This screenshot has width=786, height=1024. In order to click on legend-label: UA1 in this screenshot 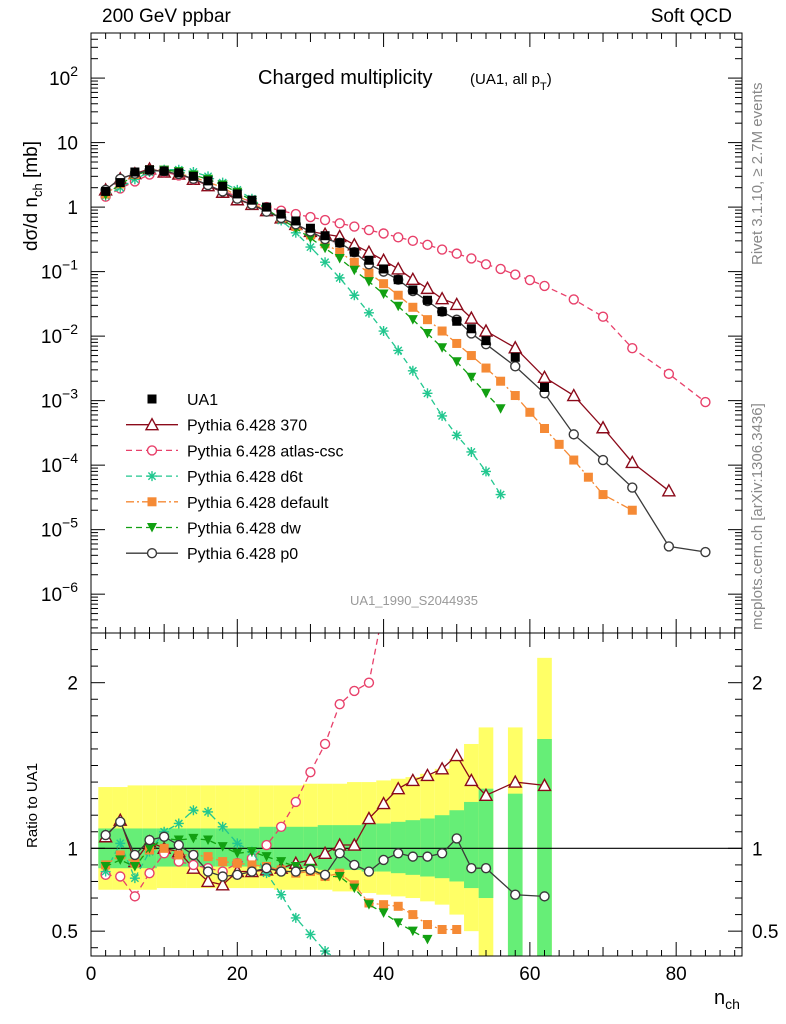, I will do `click(202, 400)`.